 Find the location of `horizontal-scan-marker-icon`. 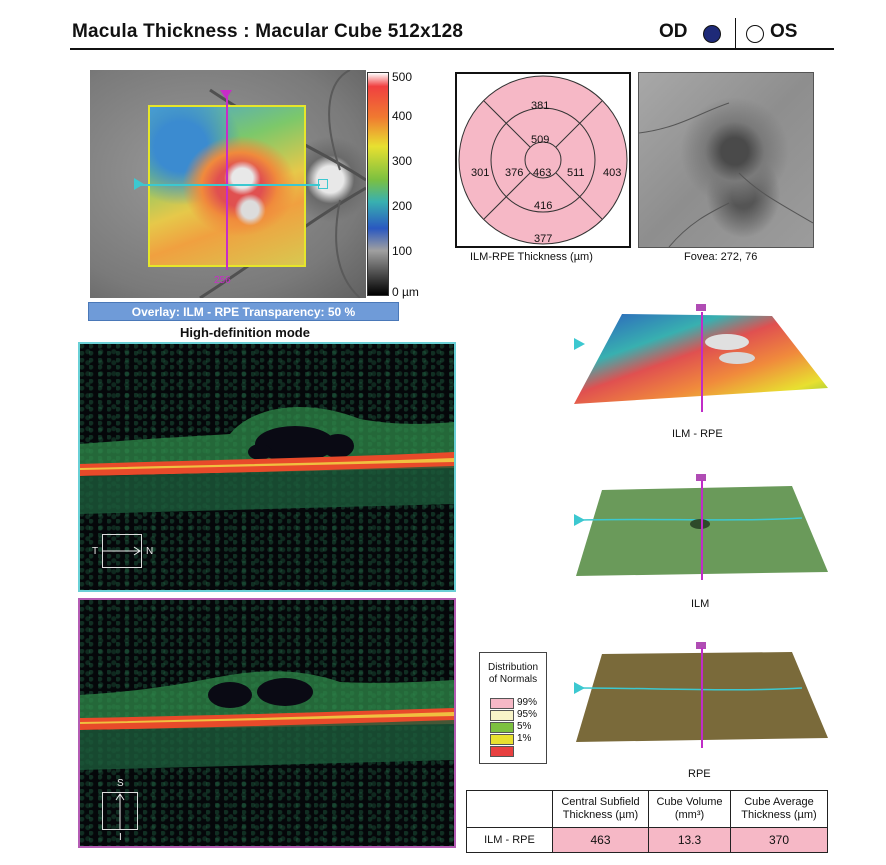

horizontal-scan-marker-icon is located at coordinates (139, 184).